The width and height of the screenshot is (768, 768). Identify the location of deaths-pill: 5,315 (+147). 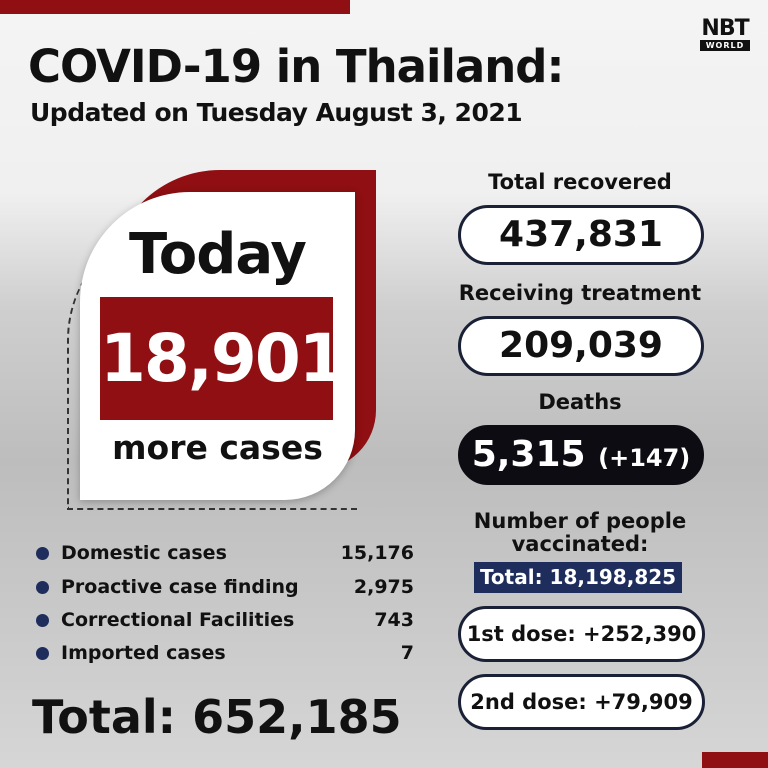
(581, 455).